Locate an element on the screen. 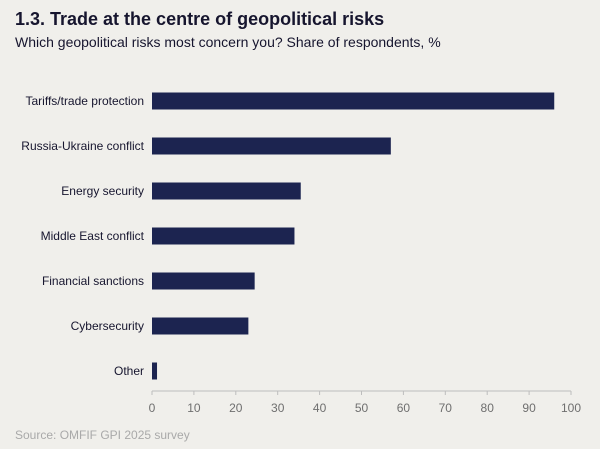  source-note: Source: OMFIF GPI 2025 survey is located at coordinates (102, 435).